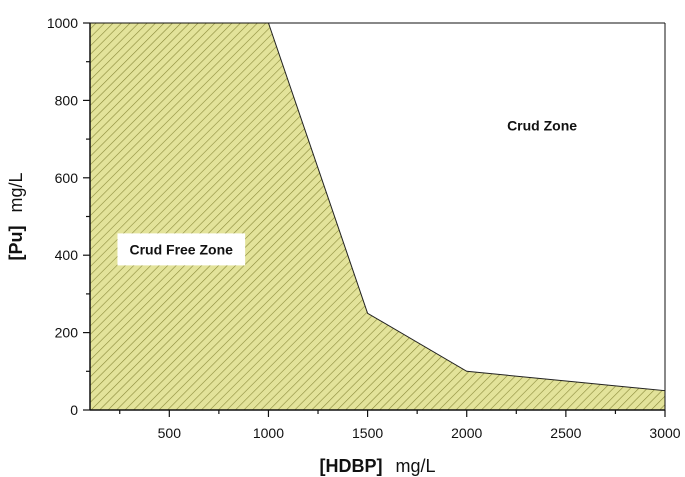 The height and width of the screenshot is (477, 685). I want to click on x-axis-title-unit: mg/L, so click(415, 466).